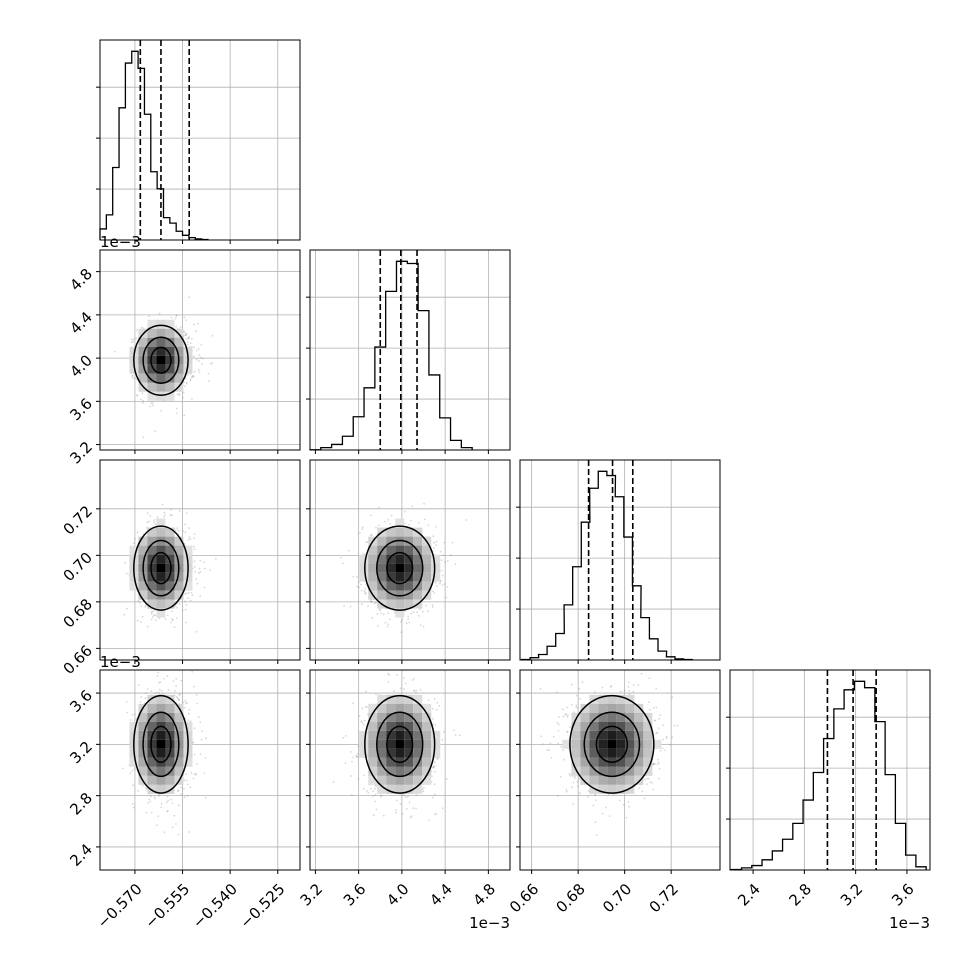 The width and height of the screenshot is (970, 970). What do you see at coordinates (801, 895) in the screenshot?
I see `x-tick-label: 2.8` at bounding box center [801, 895].